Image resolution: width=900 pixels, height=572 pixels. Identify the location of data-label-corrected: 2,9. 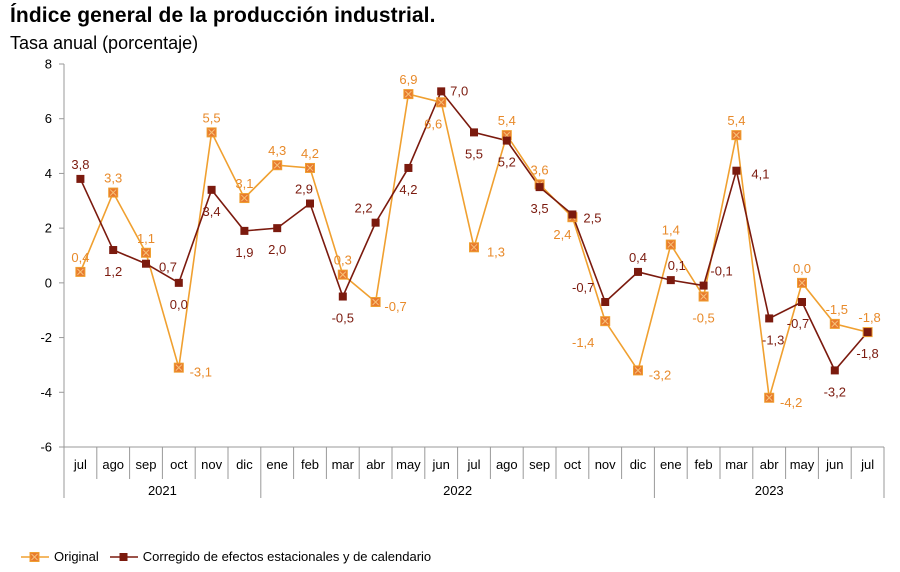
(304, 189).